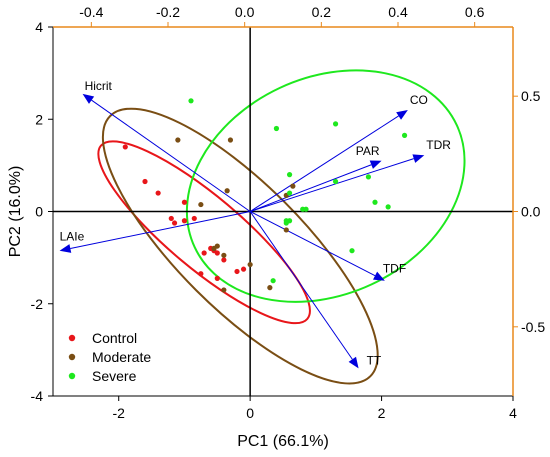 The height and width of the screenshot is (457, 550). I want to click on legend-label-control: Control, so click(114, 338).